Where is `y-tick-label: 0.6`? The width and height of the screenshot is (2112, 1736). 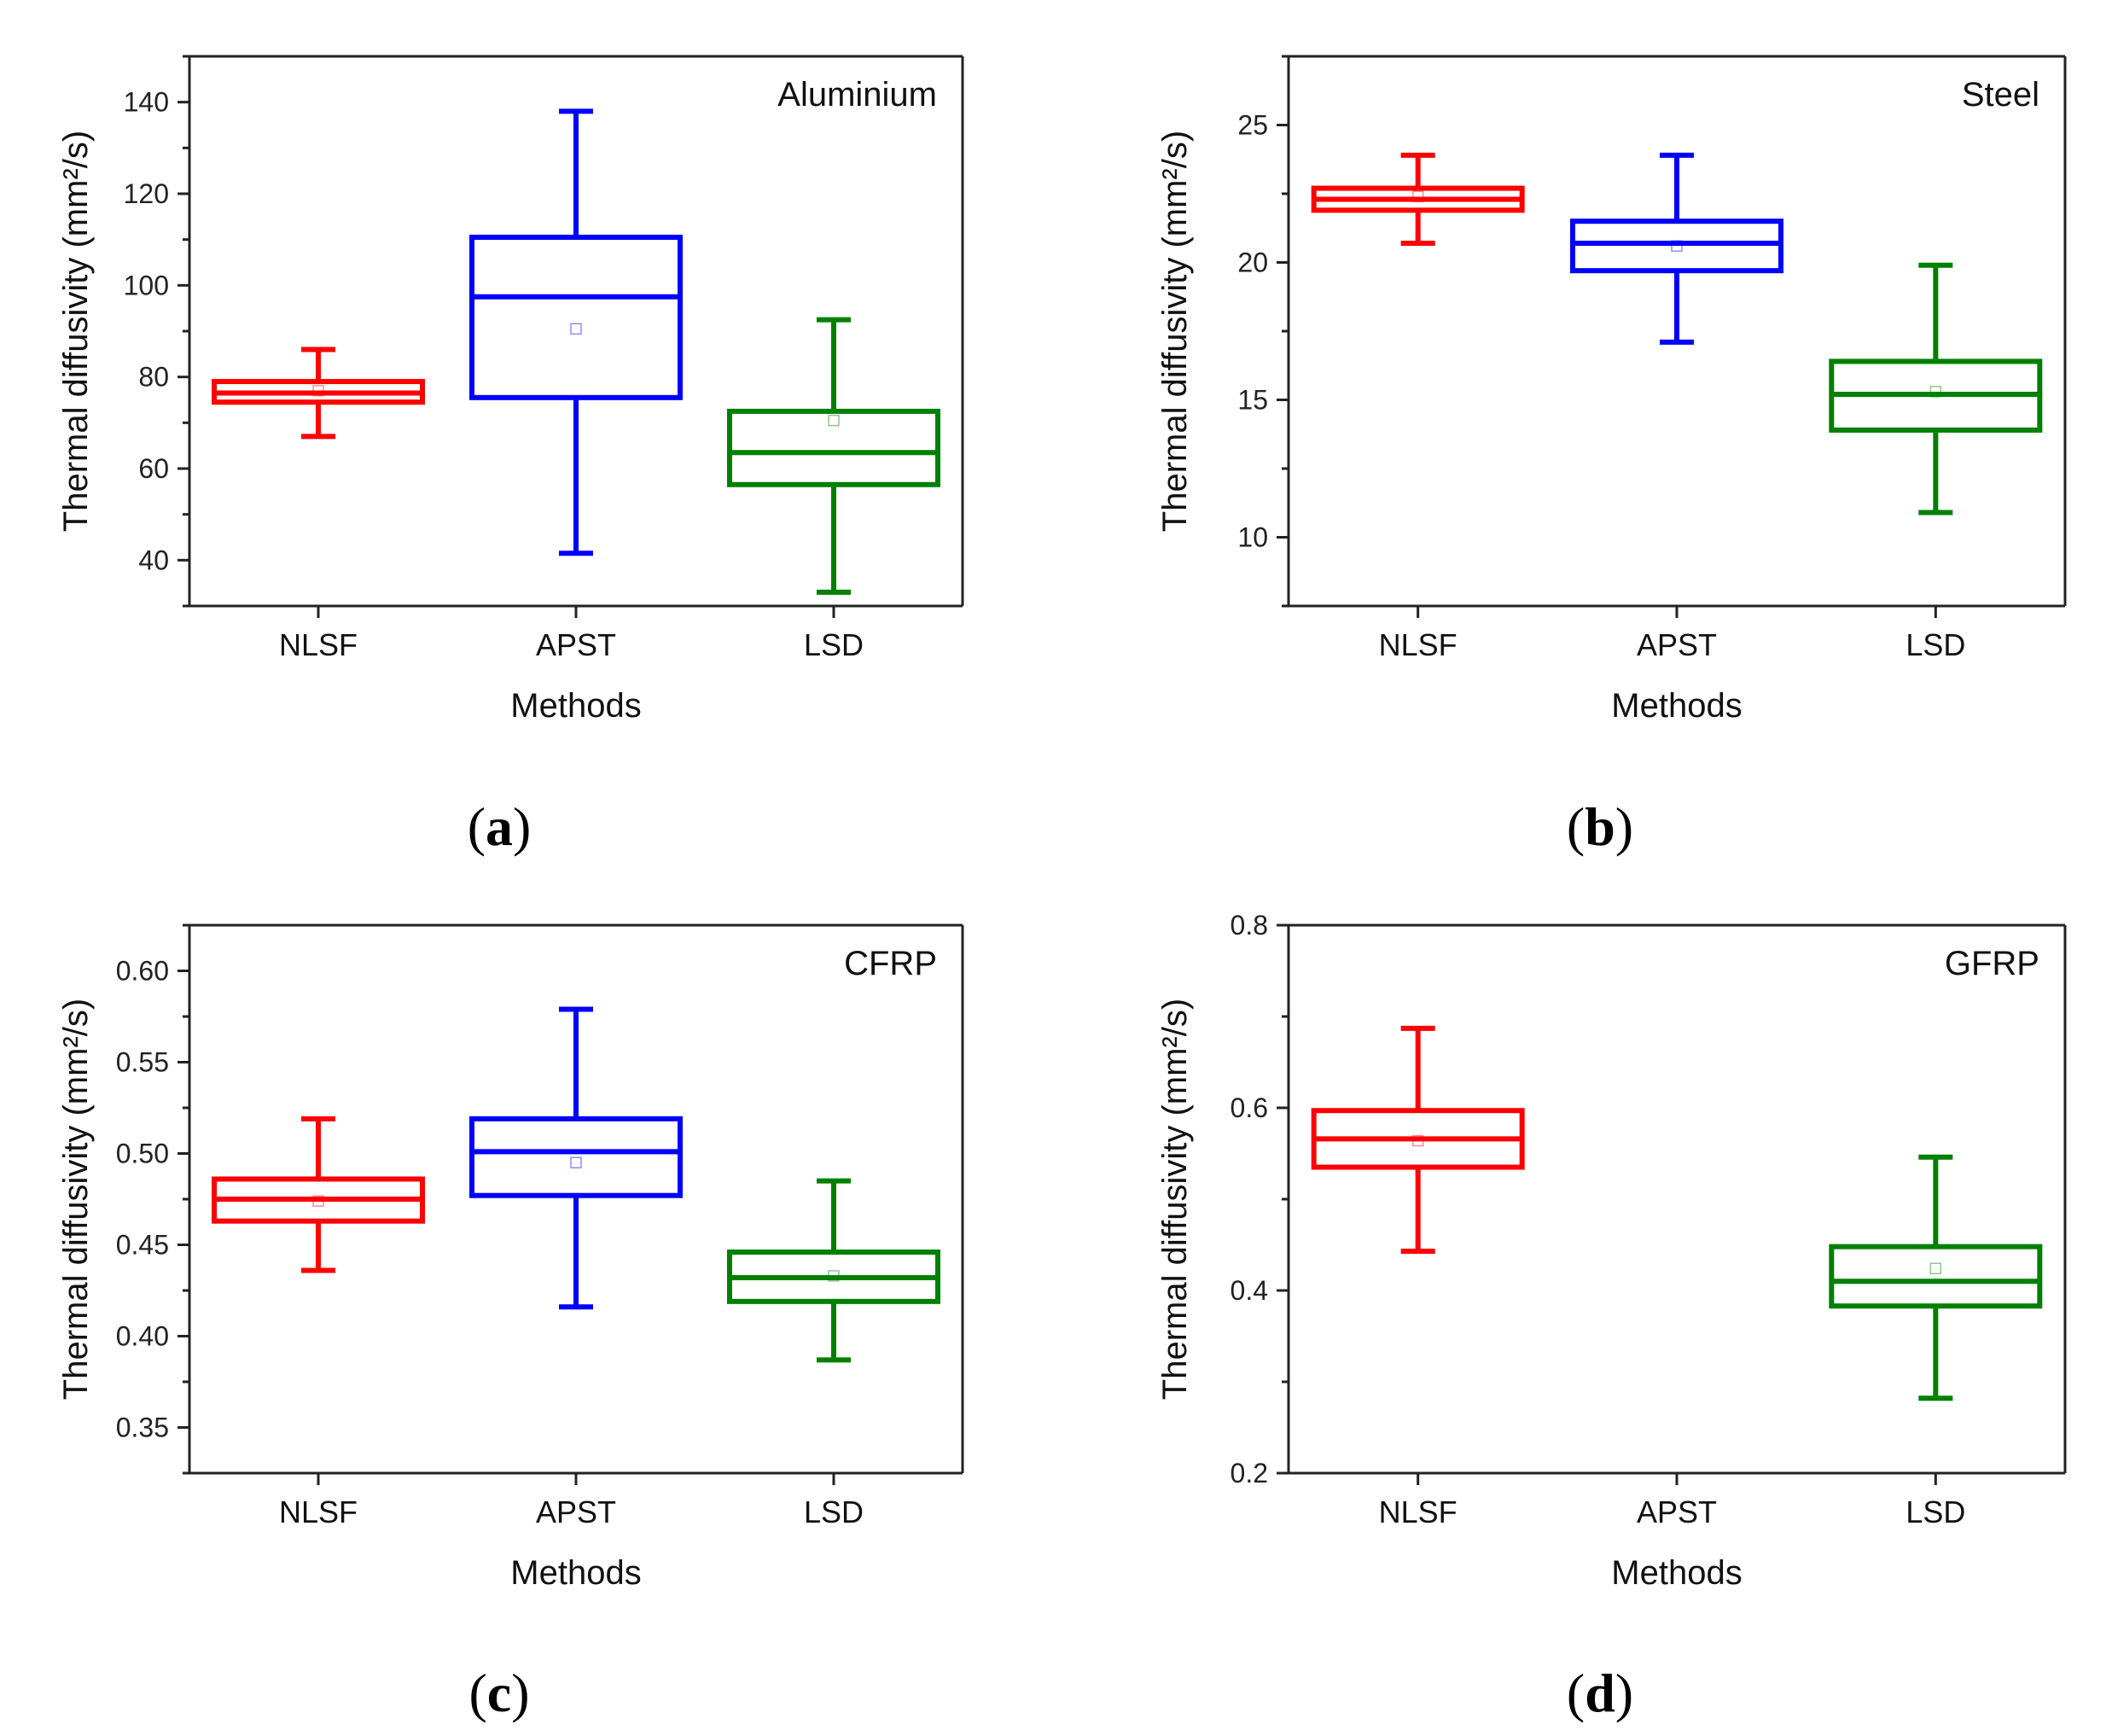
y-tick-label: 0.6 is located at coordinates (1249, 1107).